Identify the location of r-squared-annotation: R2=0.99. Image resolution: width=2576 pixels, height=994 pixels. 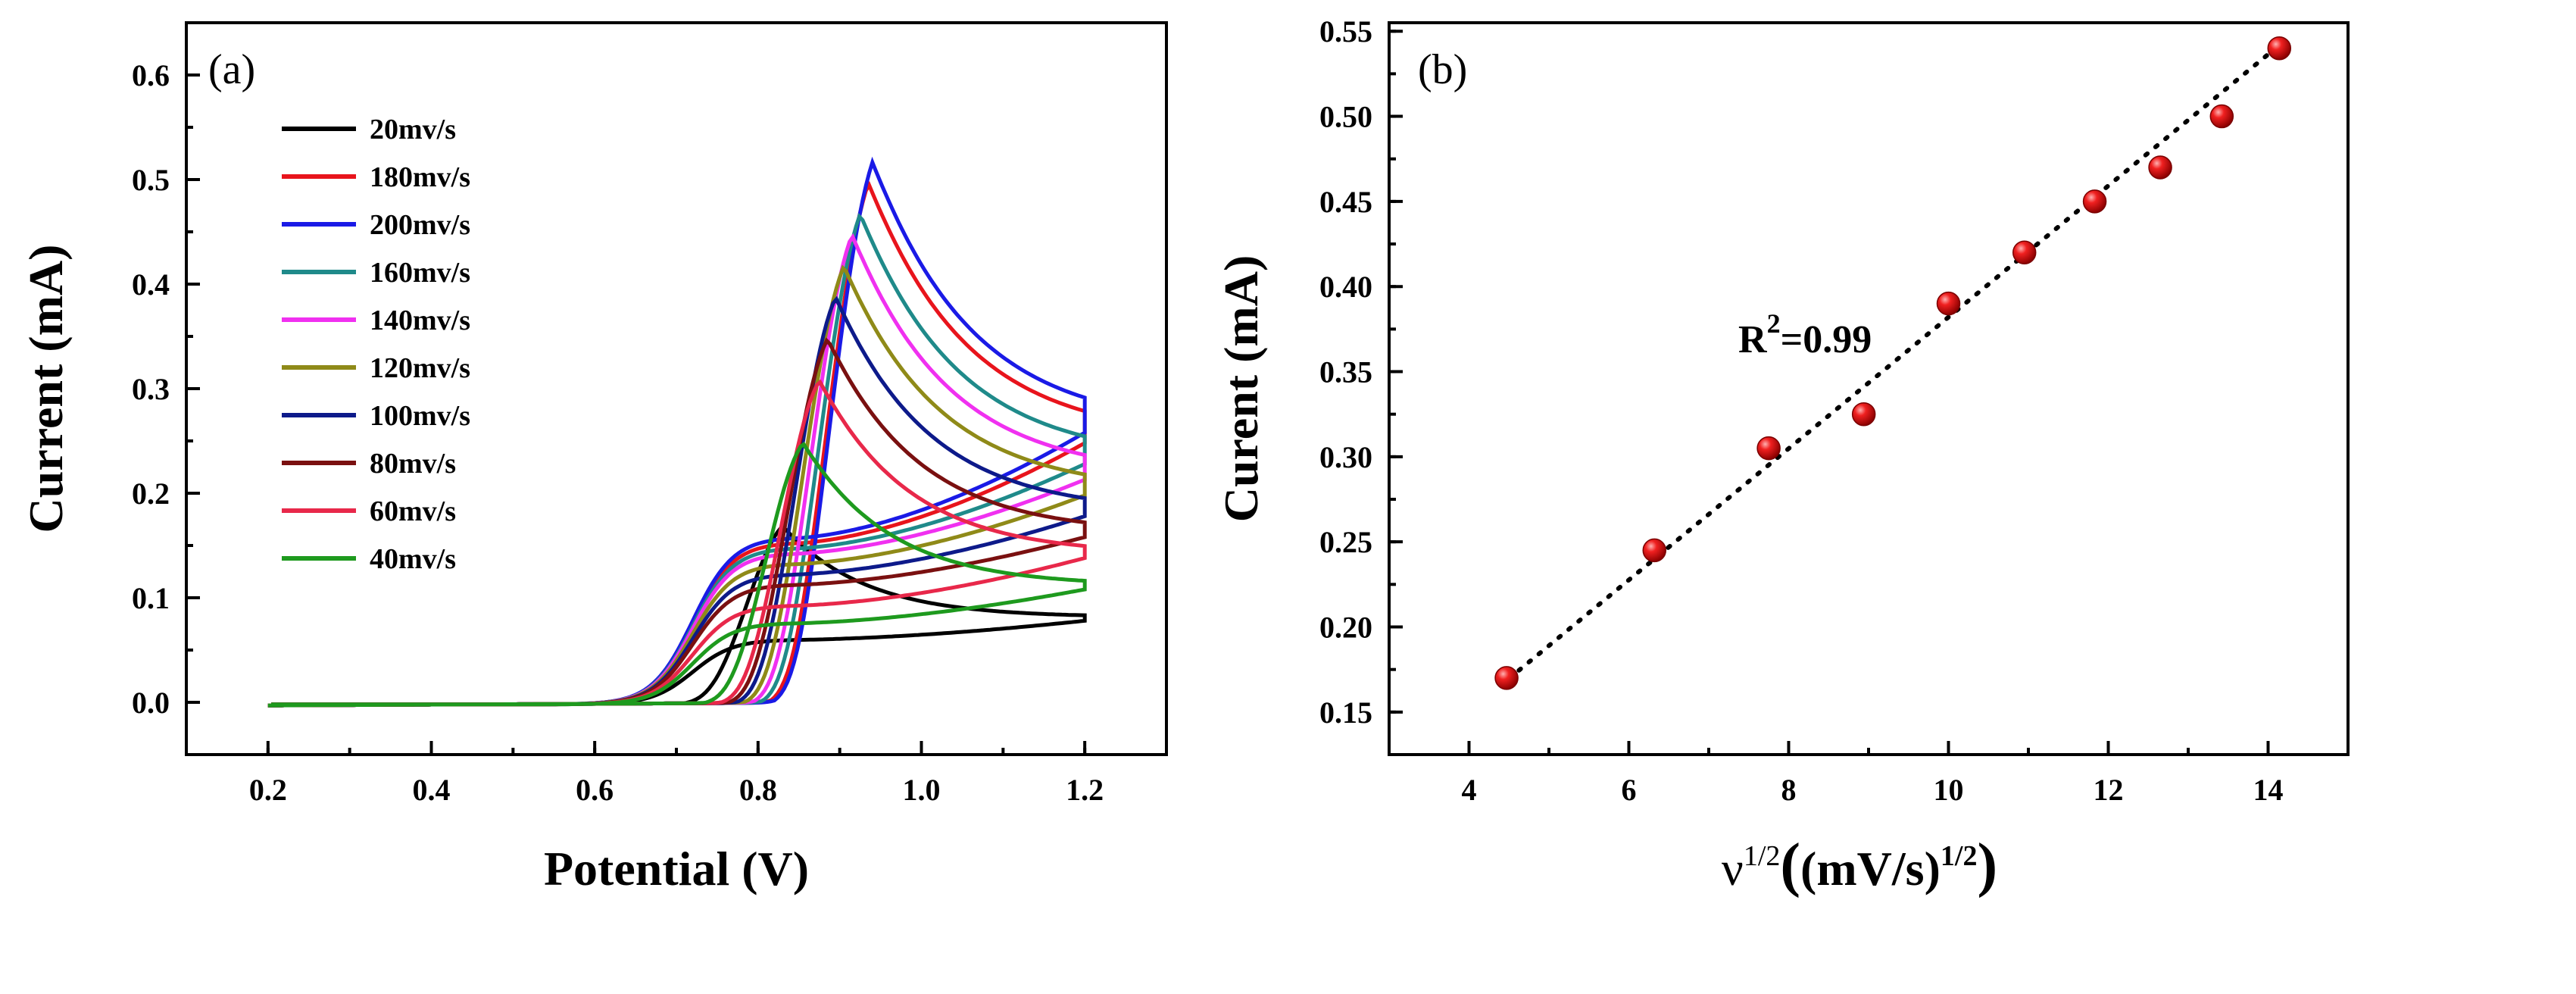
(1805, 334).